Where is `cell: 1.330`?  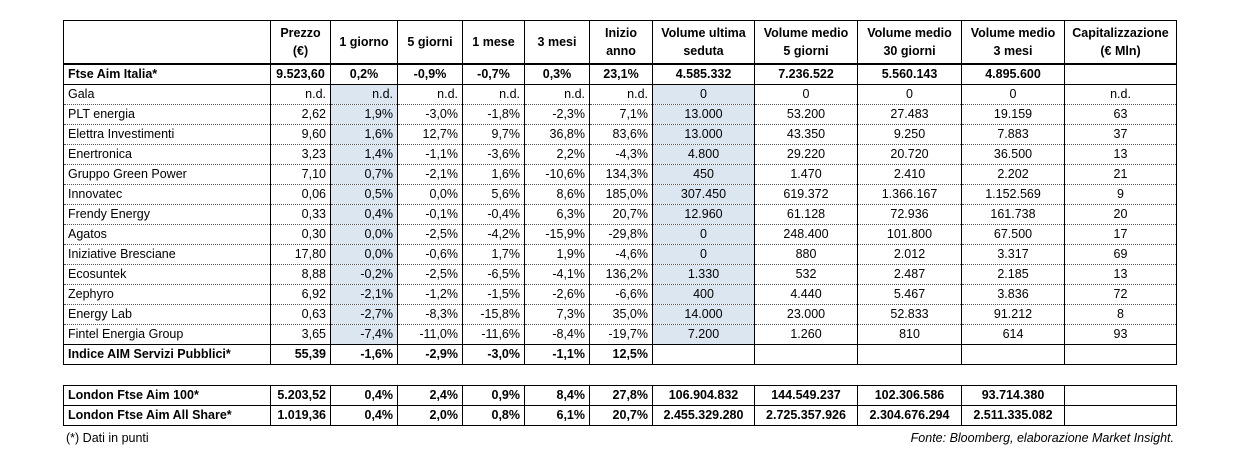 cell: 1.330 is located at coordinates (703, 274).